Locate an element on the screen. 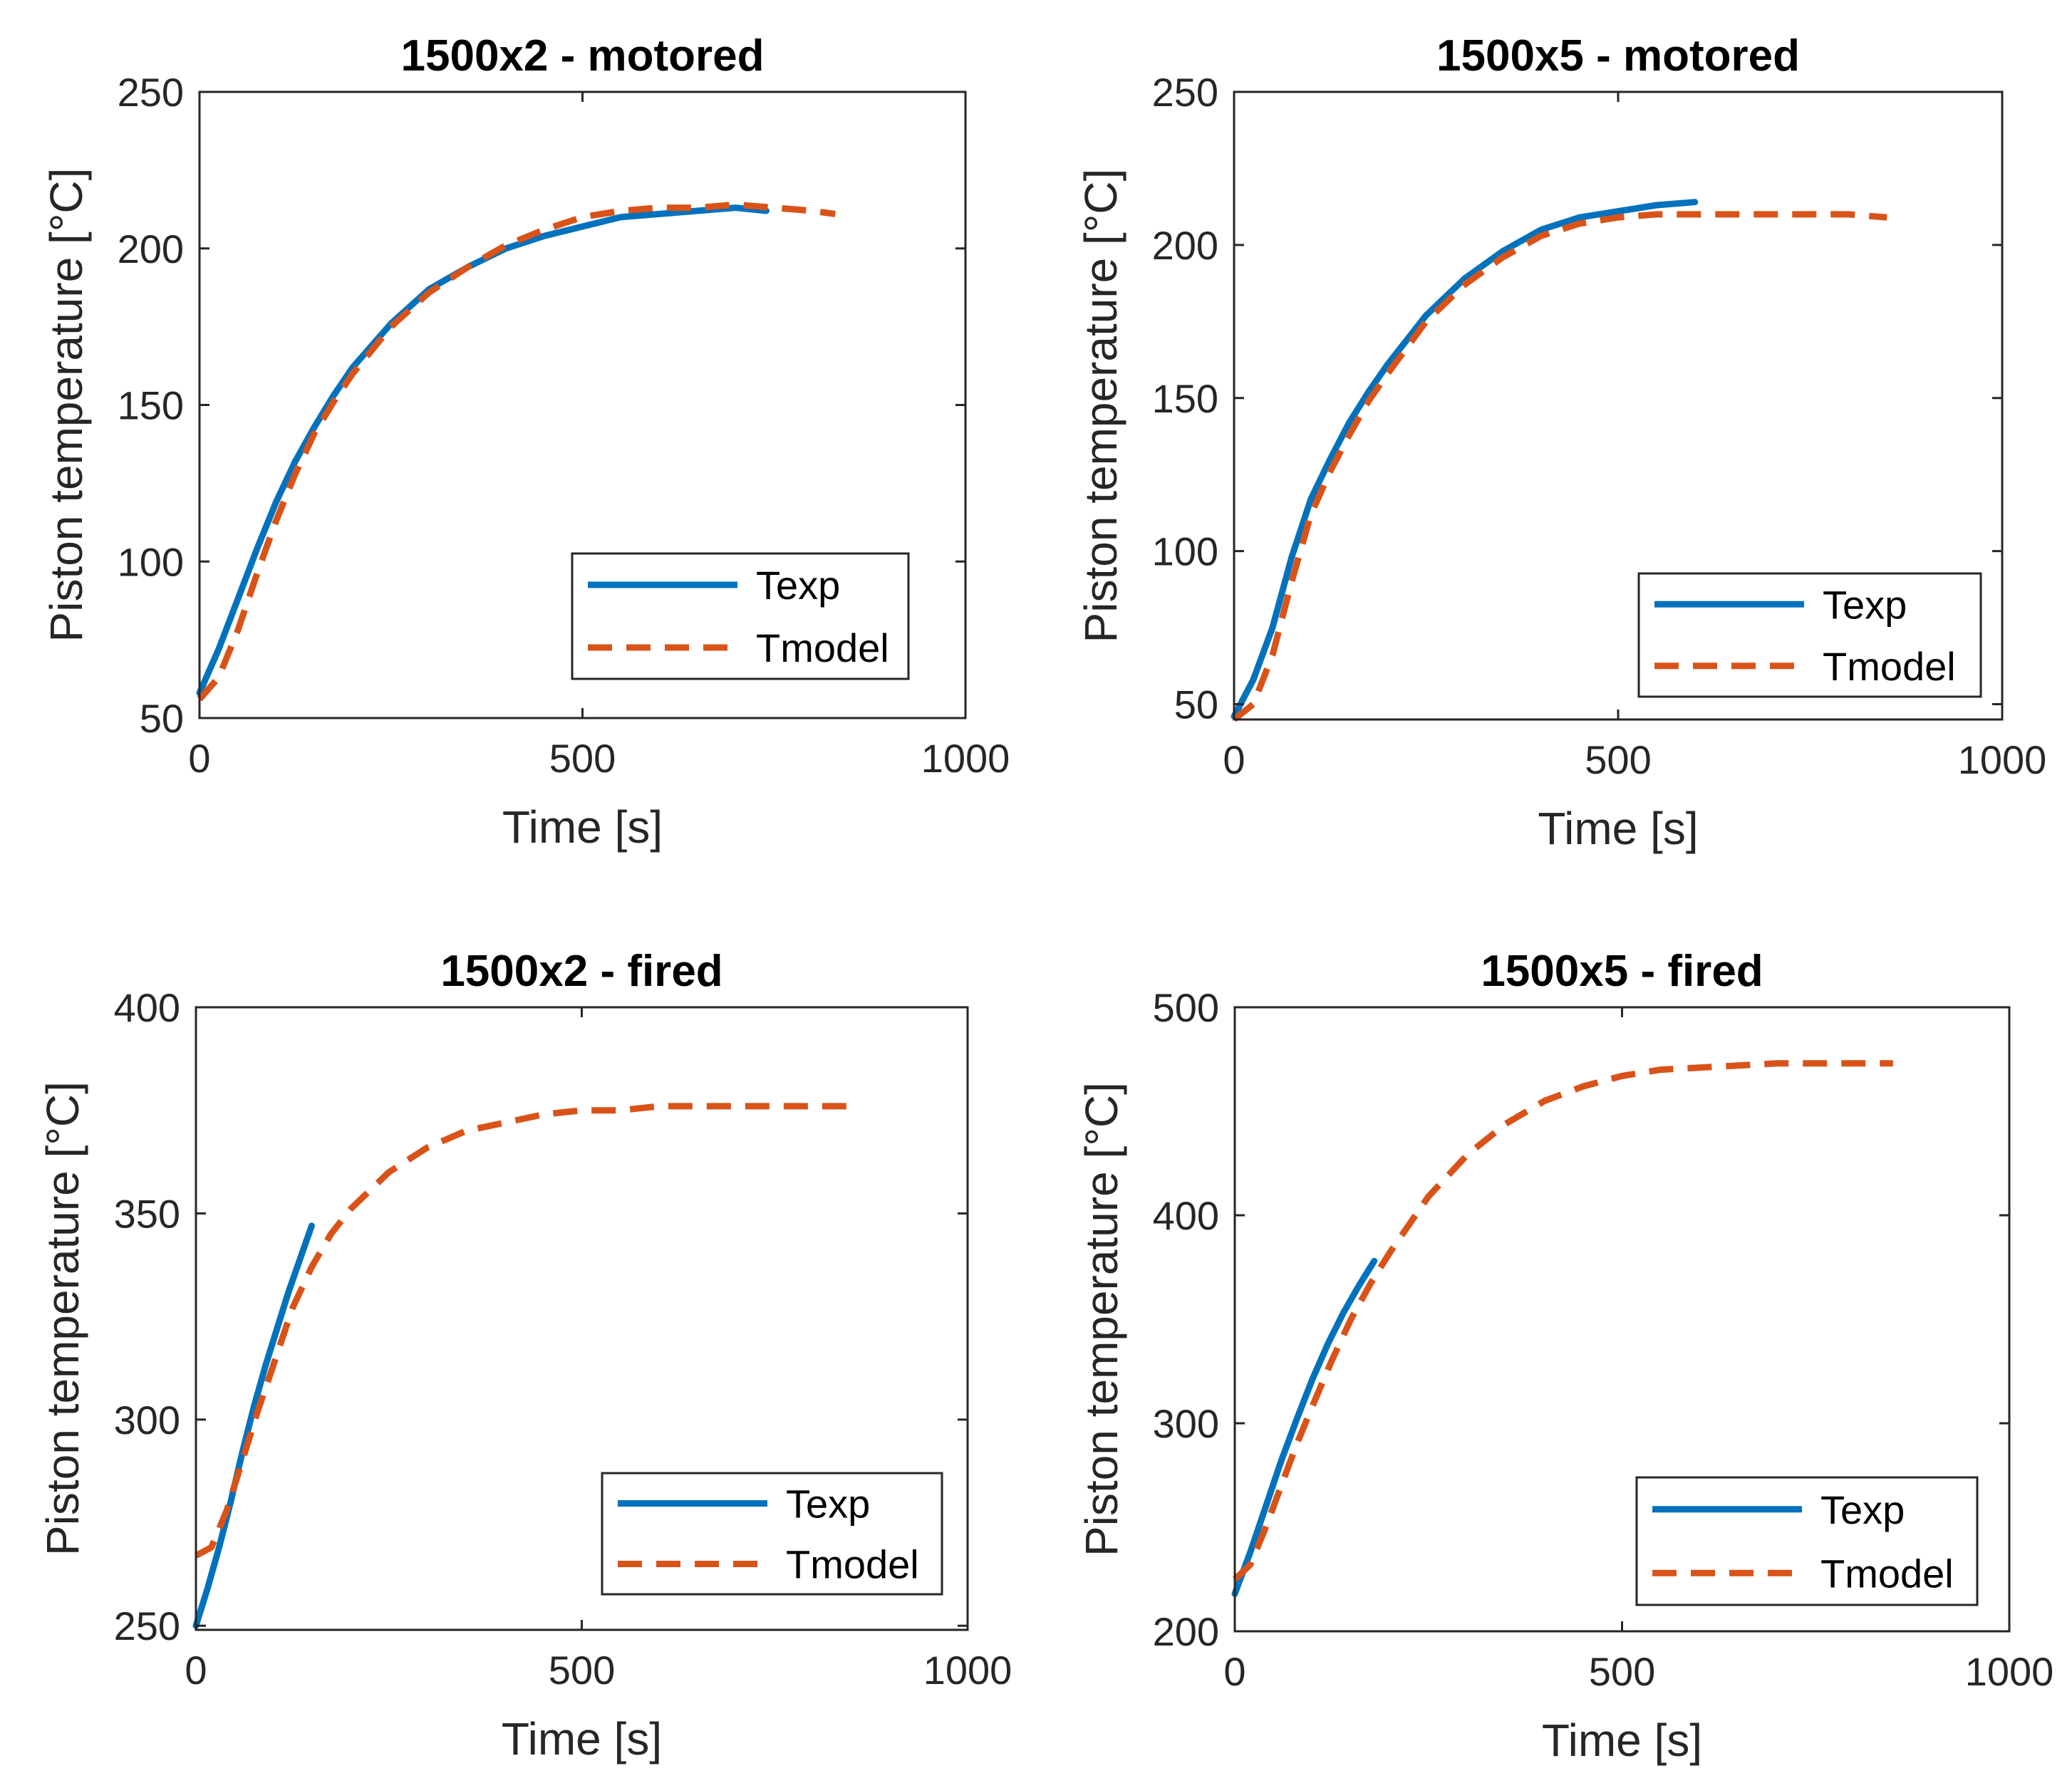  y-tick-label: 350 is located at coordinates (147, 1213).